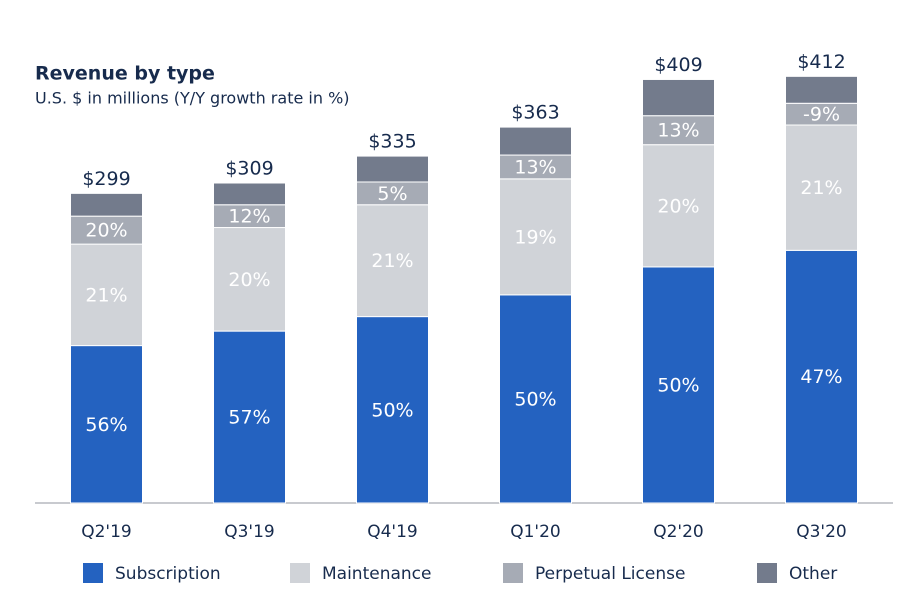 This screenshot has width=910, height=606. What do you see at coordinates (249, 169) in the screenshot?
I see `total-label: $309` at bounding box center [249, 169].